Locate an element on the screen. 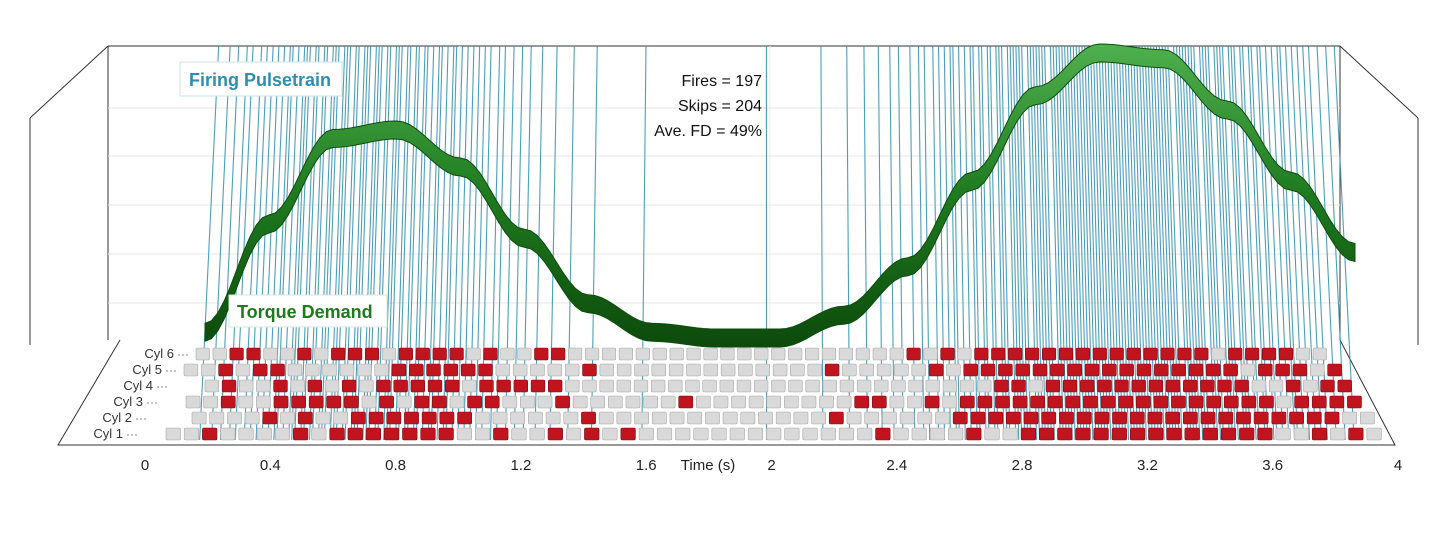 The width and height of the screenshot is (1442, 556). x-tick-label: 1.2 is located at coordinates (520, 465).